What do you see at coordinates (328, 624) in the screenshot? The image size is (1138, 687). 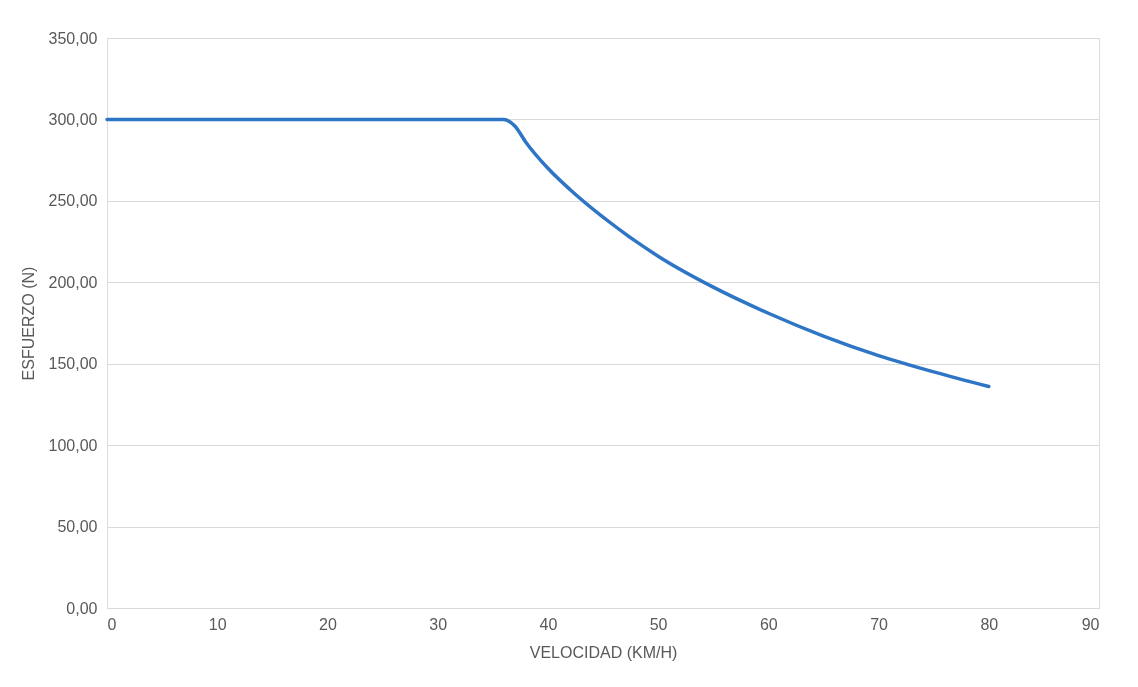 I see `x-tick-label: 20` at bounding box center [328, 624].